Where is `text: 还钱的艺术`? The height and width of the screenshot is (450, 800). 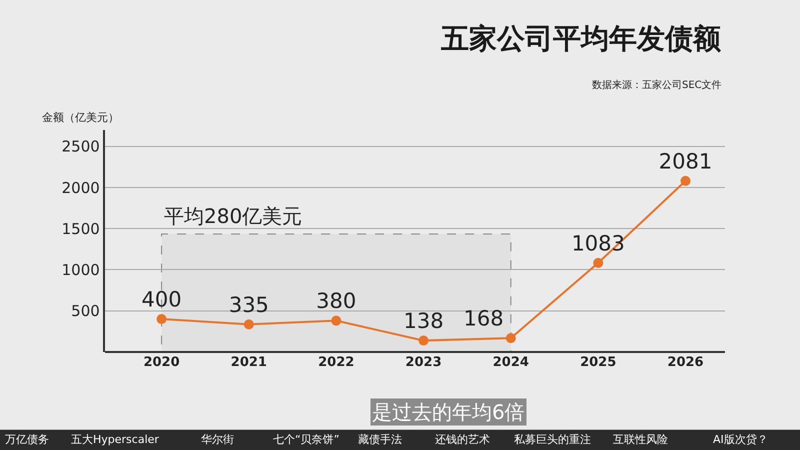 text: 还钱的艺术 is located at coordinates (462, 439).